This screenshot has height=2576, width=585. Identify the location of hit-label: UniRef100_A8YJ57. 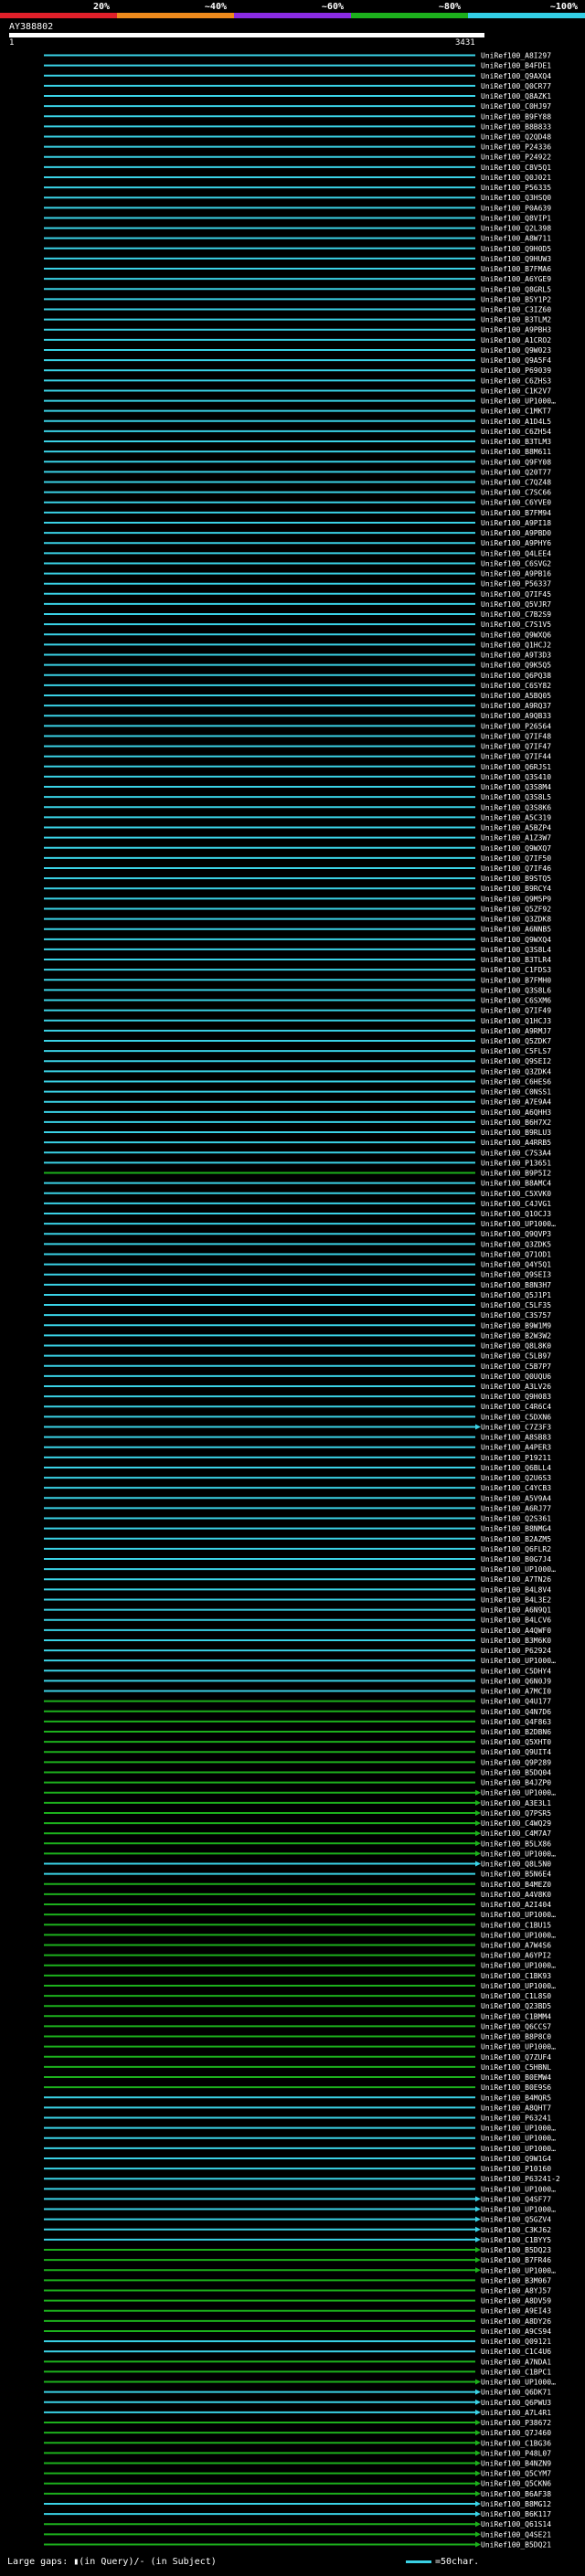
(516, 2290).